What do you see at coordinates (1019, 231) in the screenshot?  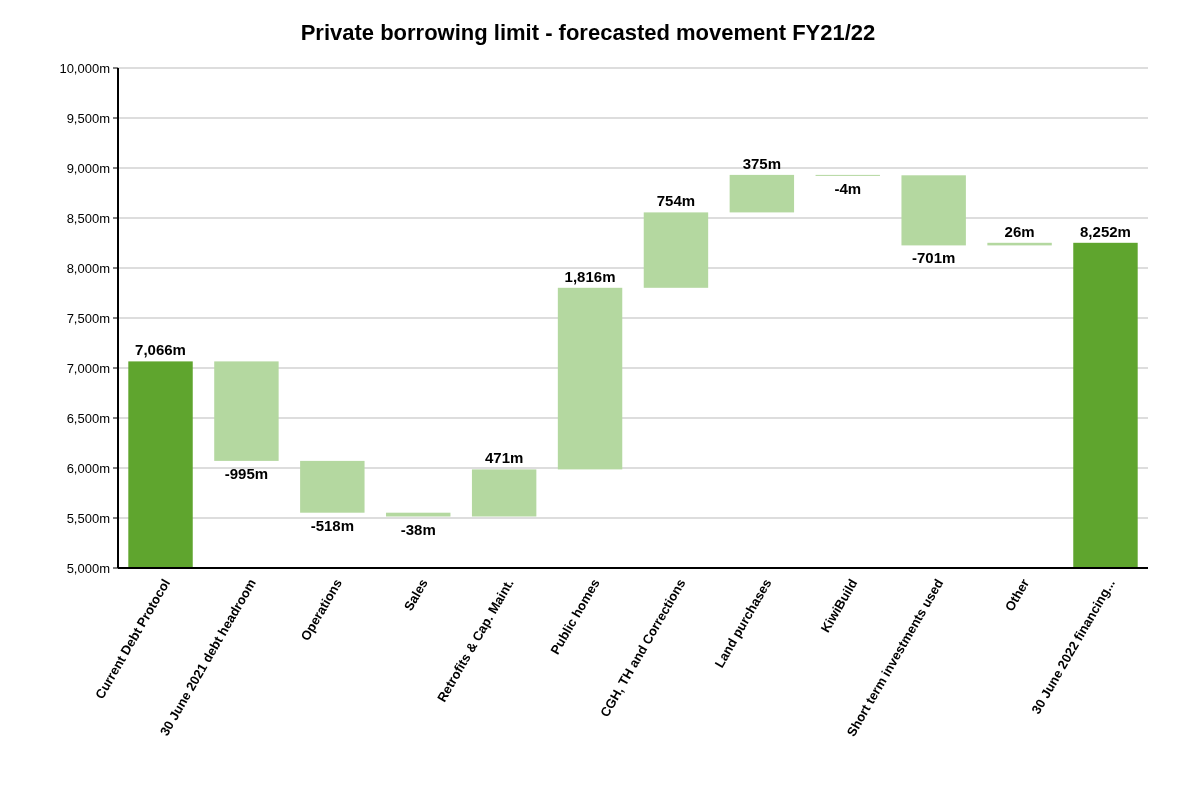 I see `data-label: 26m` at bounding box center [1019, 231].